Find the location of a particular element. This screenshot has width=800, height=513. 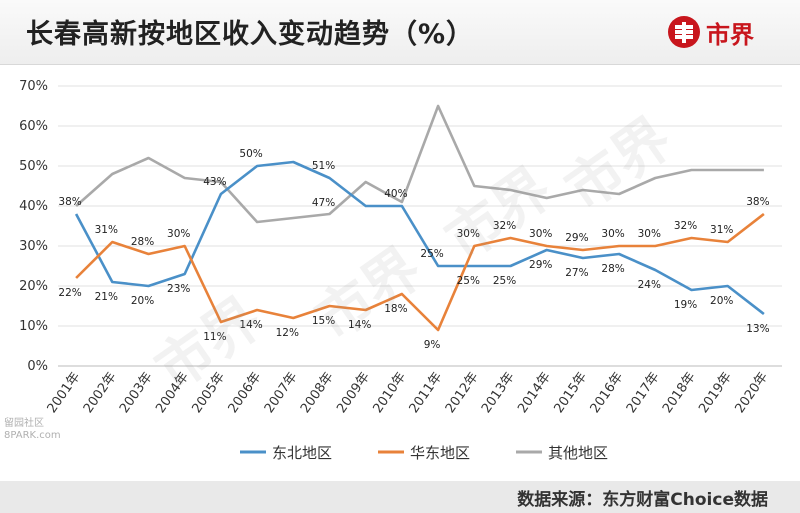

site-watermark: 留园社区 8PARK.com is located at coordinates (32, 430).